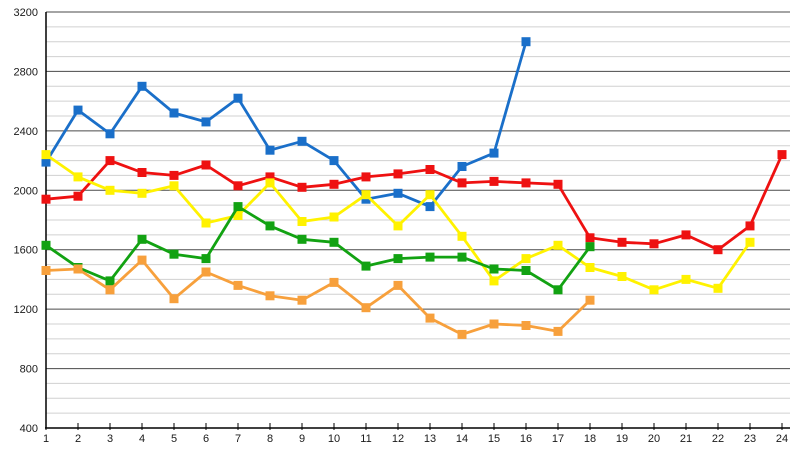  Describe the element at coordinates (718, 439) in the screenshot. I see `x-axis-tick-label: 22` at that location.